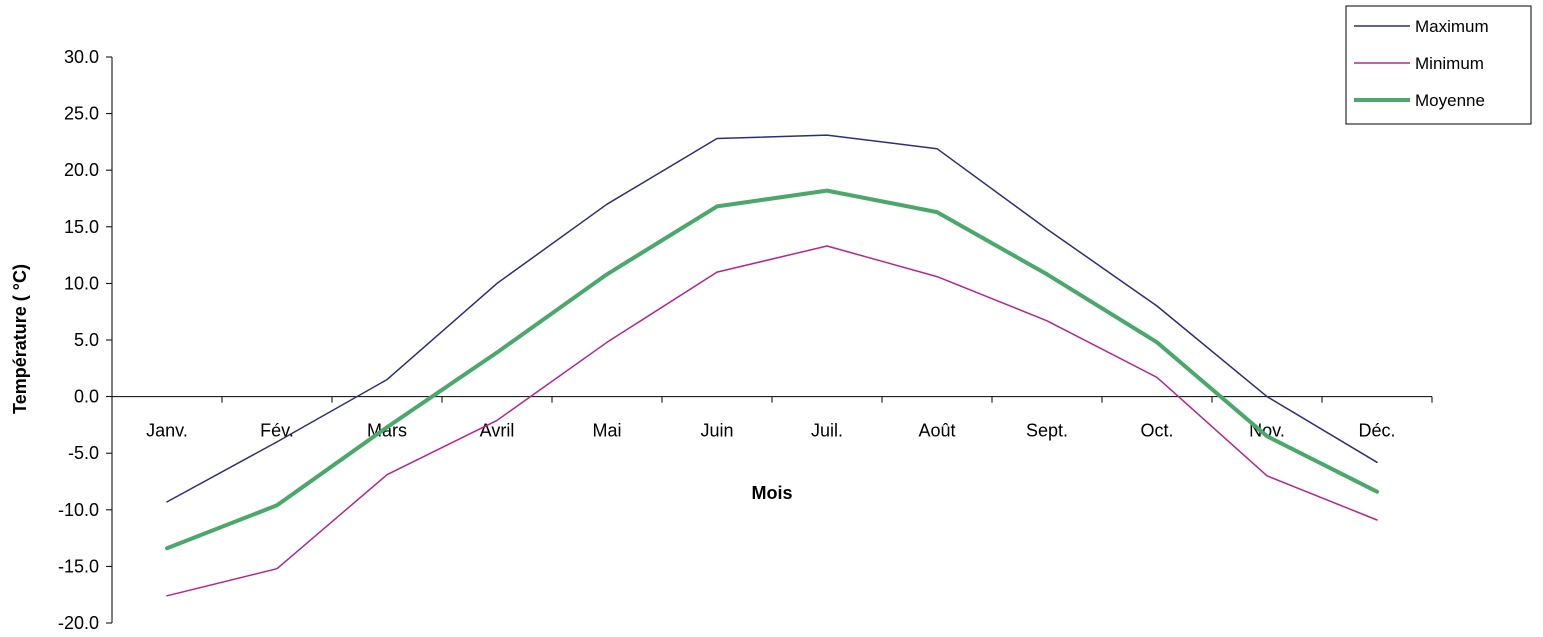 The height and width of the screenshot is (637, 1543). I want to click on y-tick-label: -20.0, so click(78, 623).